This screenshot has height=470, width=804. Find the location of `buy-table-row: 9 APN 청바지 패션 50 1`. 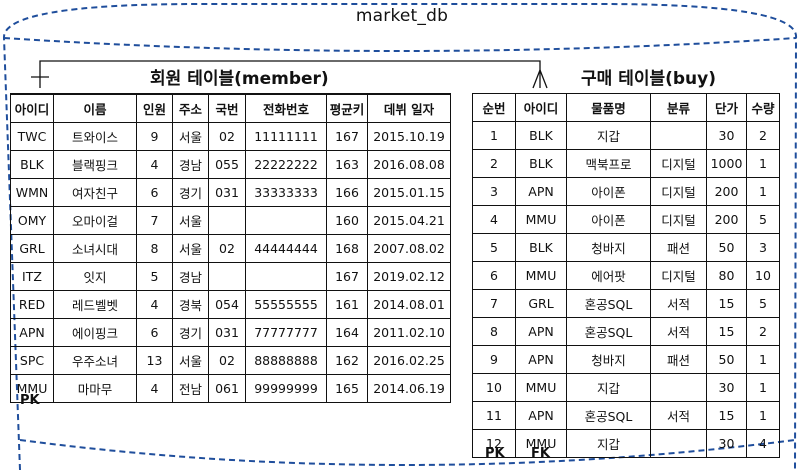

buy-table-row: 9 APN 청바지 패션 50 1 is located at coordinates (626, 359).